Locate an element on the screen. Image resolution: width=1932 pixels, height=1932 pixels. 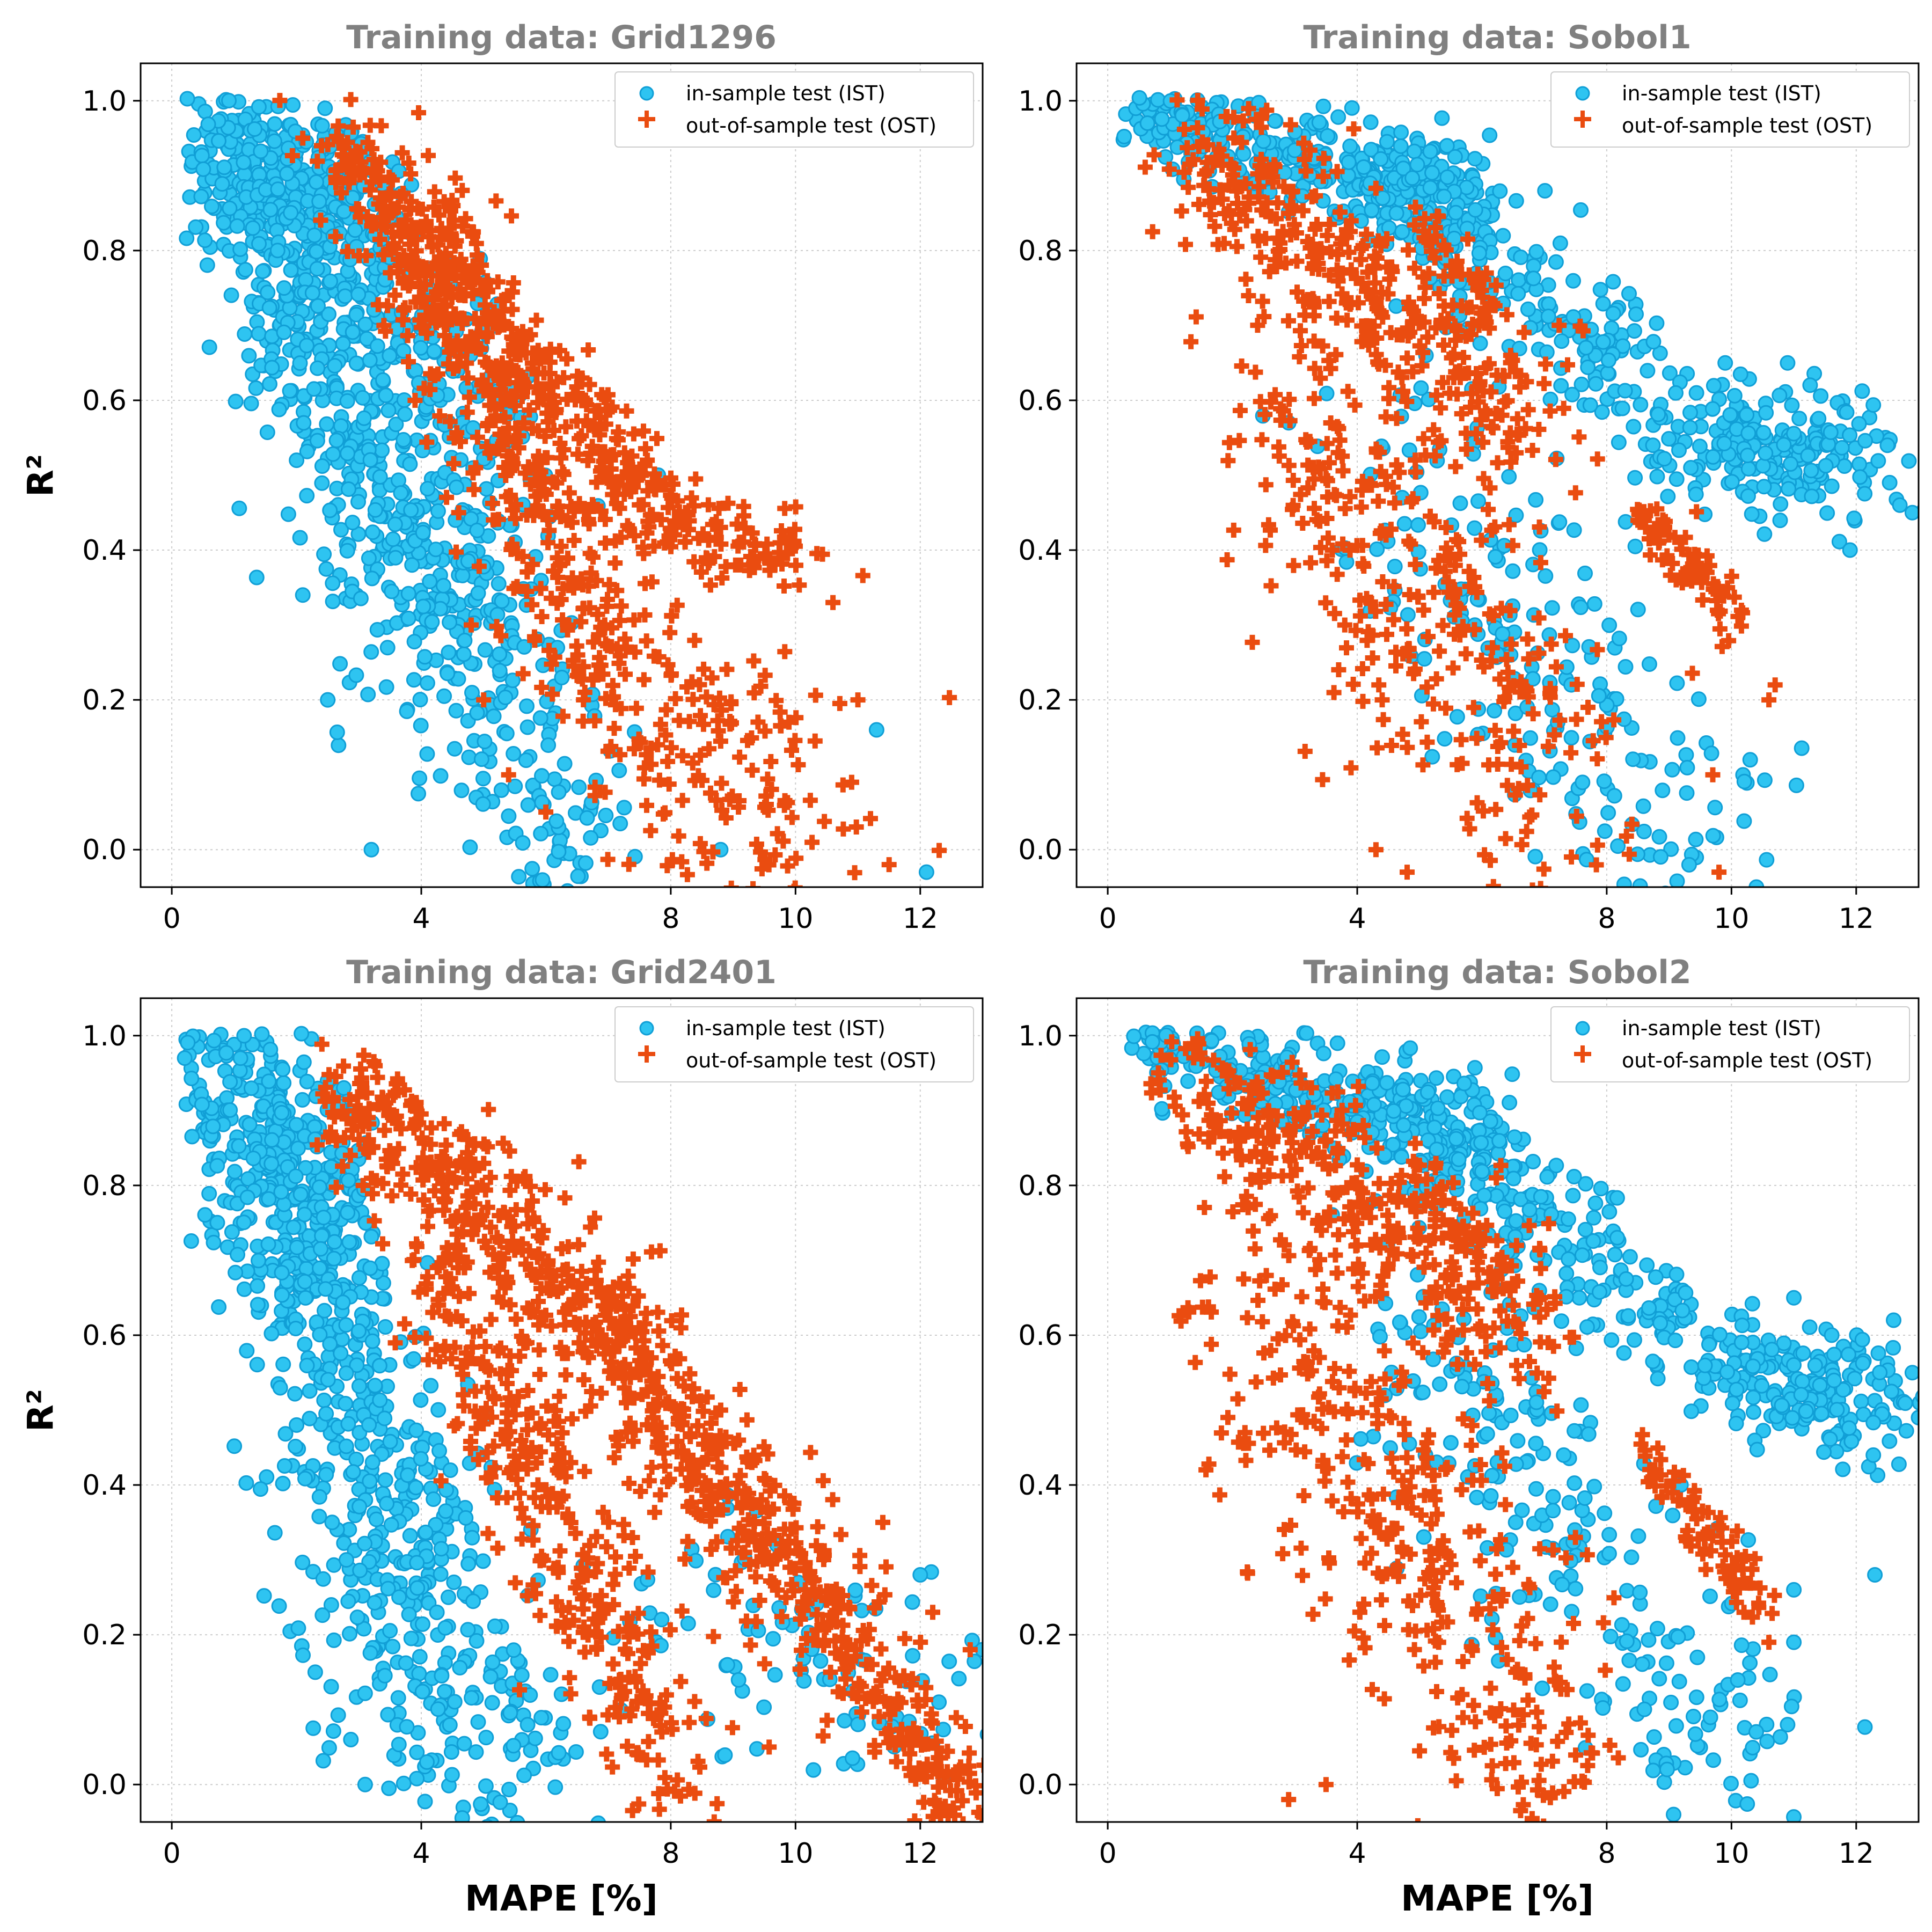
y-axis-label: R² is located at coordinates (40, 475).